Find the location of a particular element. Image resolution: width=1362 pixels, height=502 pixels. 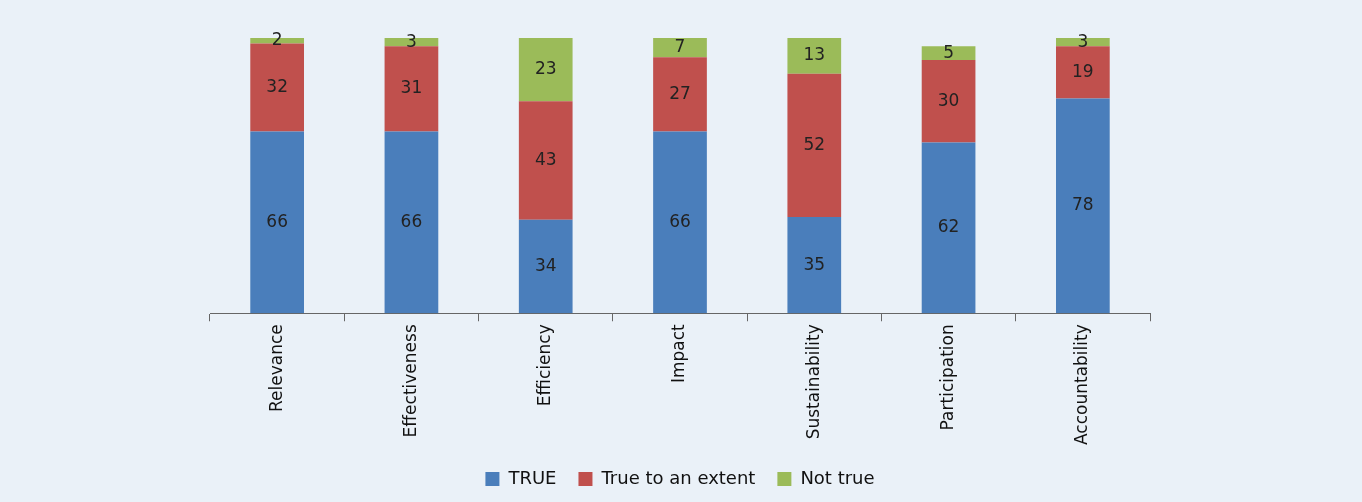

data-label: 19 is located at coordinates (1083, 70).